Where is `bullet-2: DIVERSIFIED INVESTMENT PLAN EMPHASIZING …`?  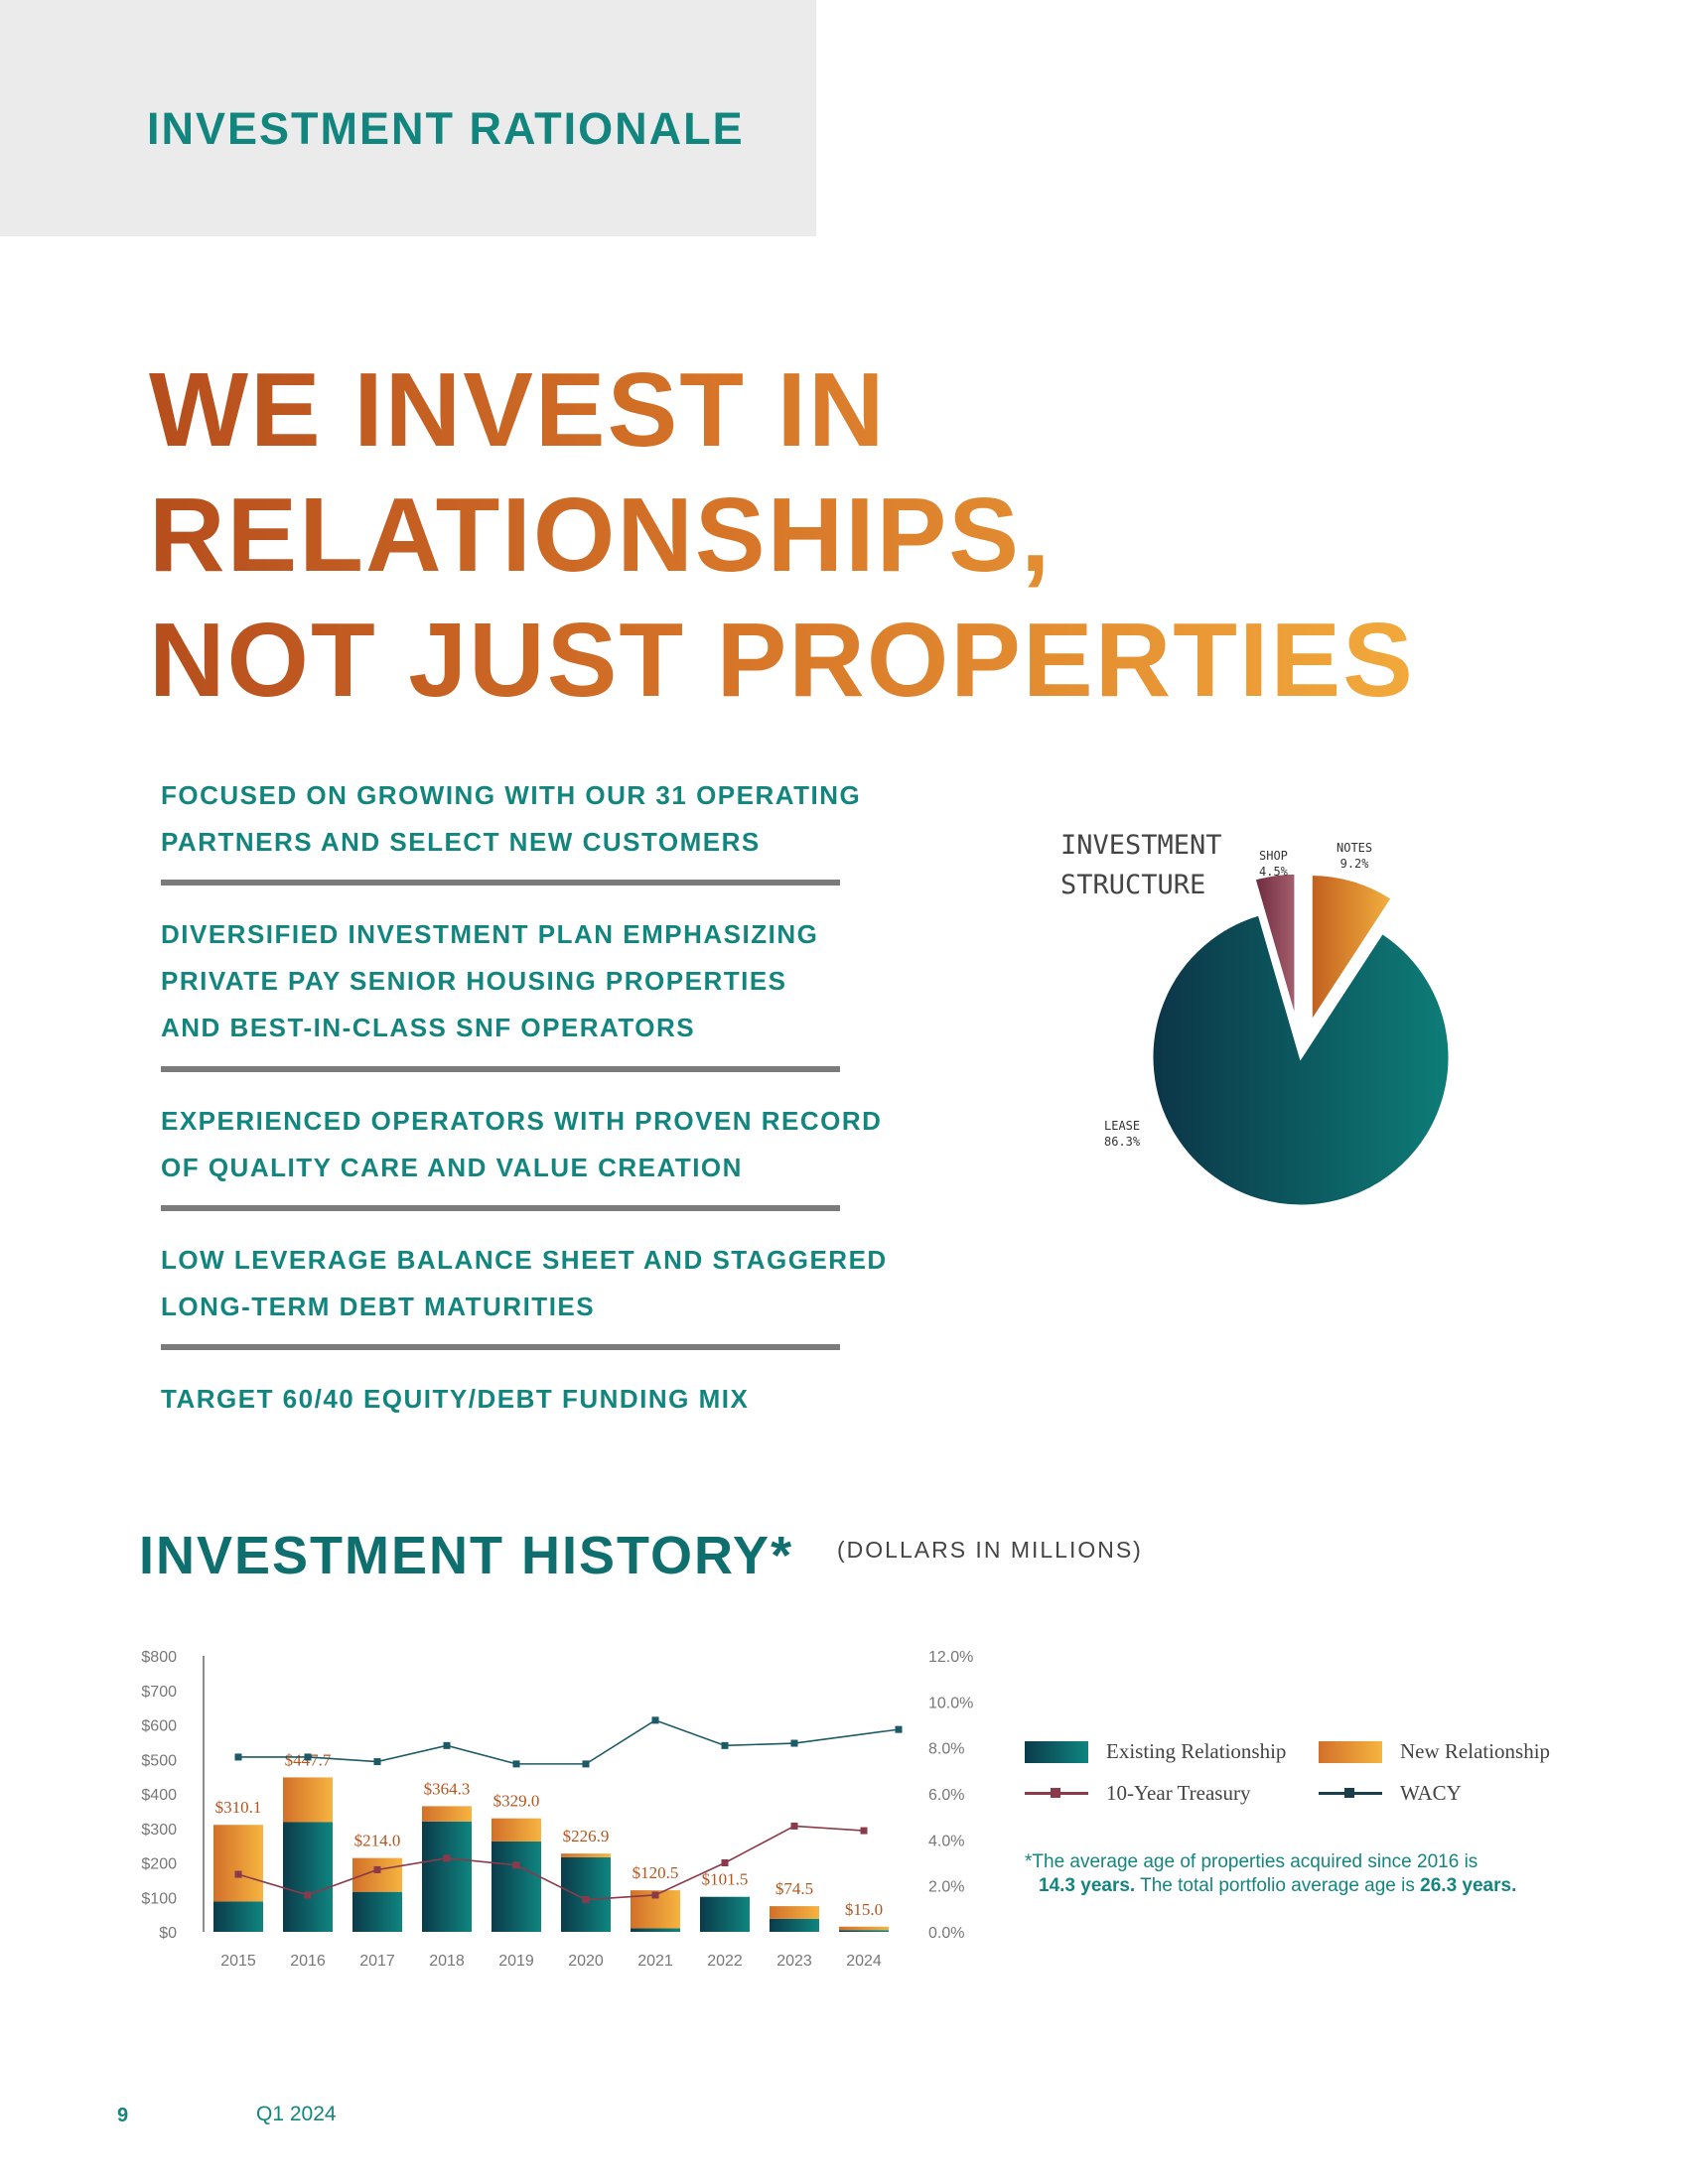
bullet-2: DIVERSIFIED INVESTMENT PLAN EMPHASIZING … is located at coordinates (538, 981).